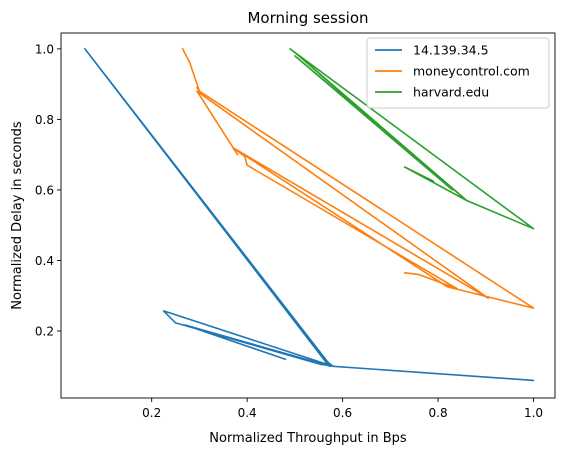 Image resolution: width=567 pixels, height=455 pixels. What do you see at coordinates (307, 18) in the screenshot?
I see `chart-title: Morning session` at bounding box center [307, 18].